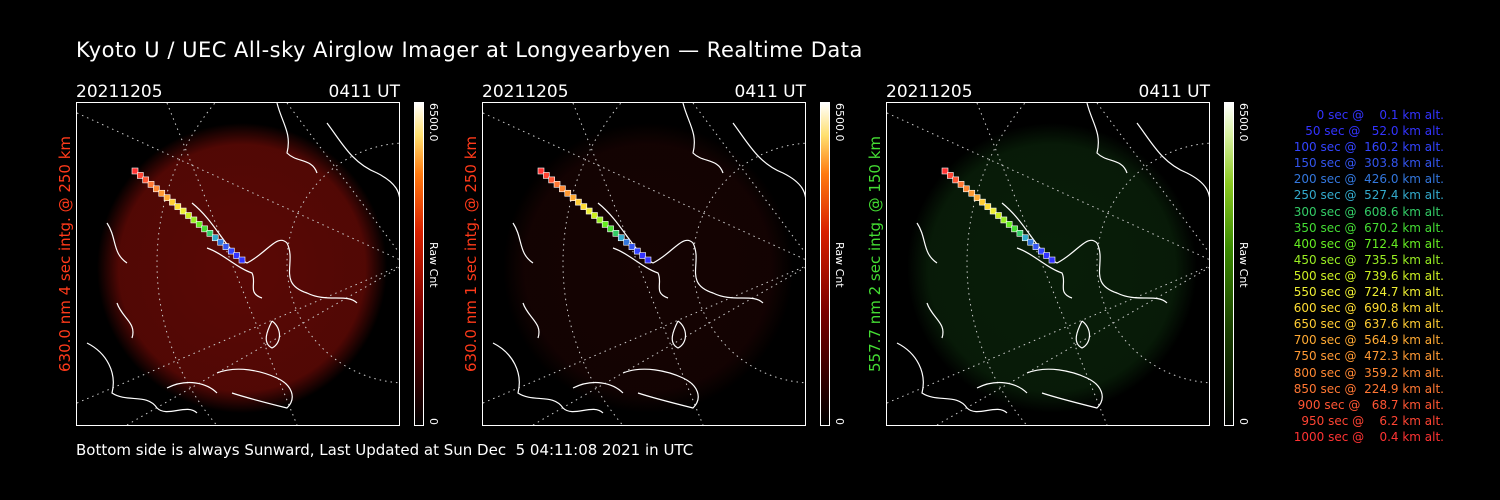 The width and height of the screenshot is (1500, 500). Describe the element at coordinates (1366, 356) in the screenshot. I see `legend-entry: 750 sec @ 472.3 km alt.` at that location.